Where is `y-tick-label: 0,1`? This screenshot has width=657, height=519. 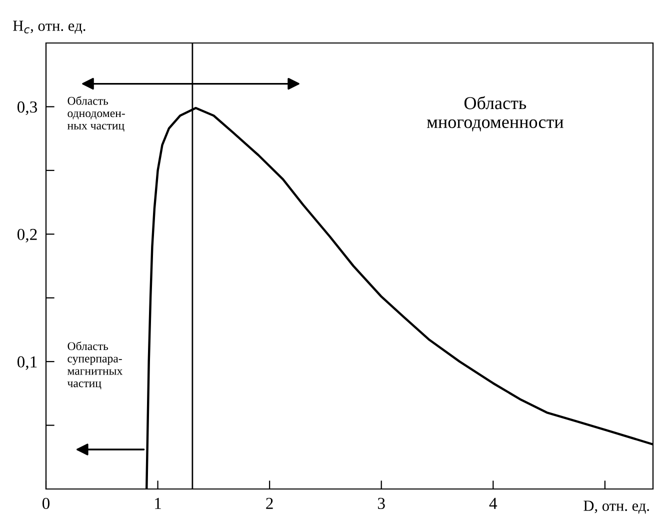 y-tick-label: 0,1 is located at coordinates (27, 363).